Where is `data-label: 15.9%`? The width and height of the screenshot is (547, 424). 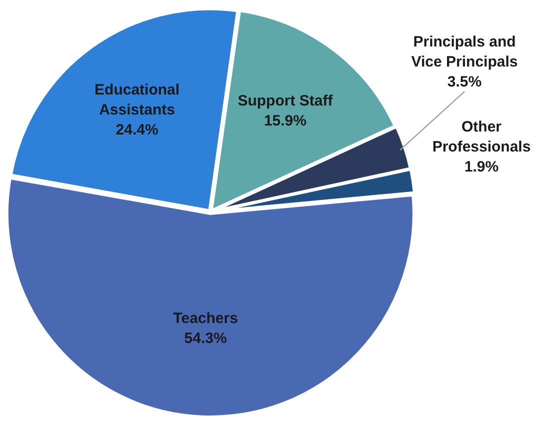 data-label: 15.9% is located at coordinates (285, 121).